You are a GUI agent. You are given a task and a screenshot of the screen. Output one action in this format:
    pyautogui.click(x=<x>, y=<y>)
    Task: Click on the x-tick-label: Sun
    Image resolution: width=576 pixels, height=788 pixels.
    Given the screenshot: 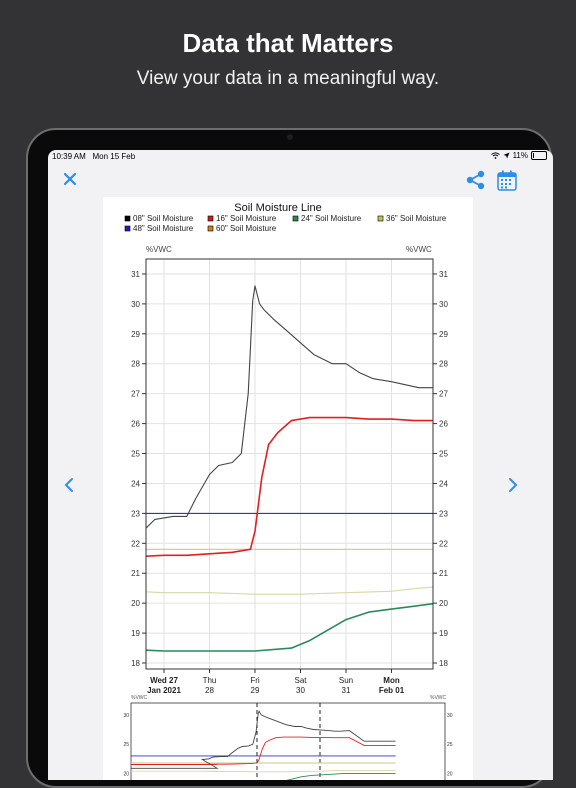 What is the action you would take?
    pyautogui.click(x=346, y=680)
    